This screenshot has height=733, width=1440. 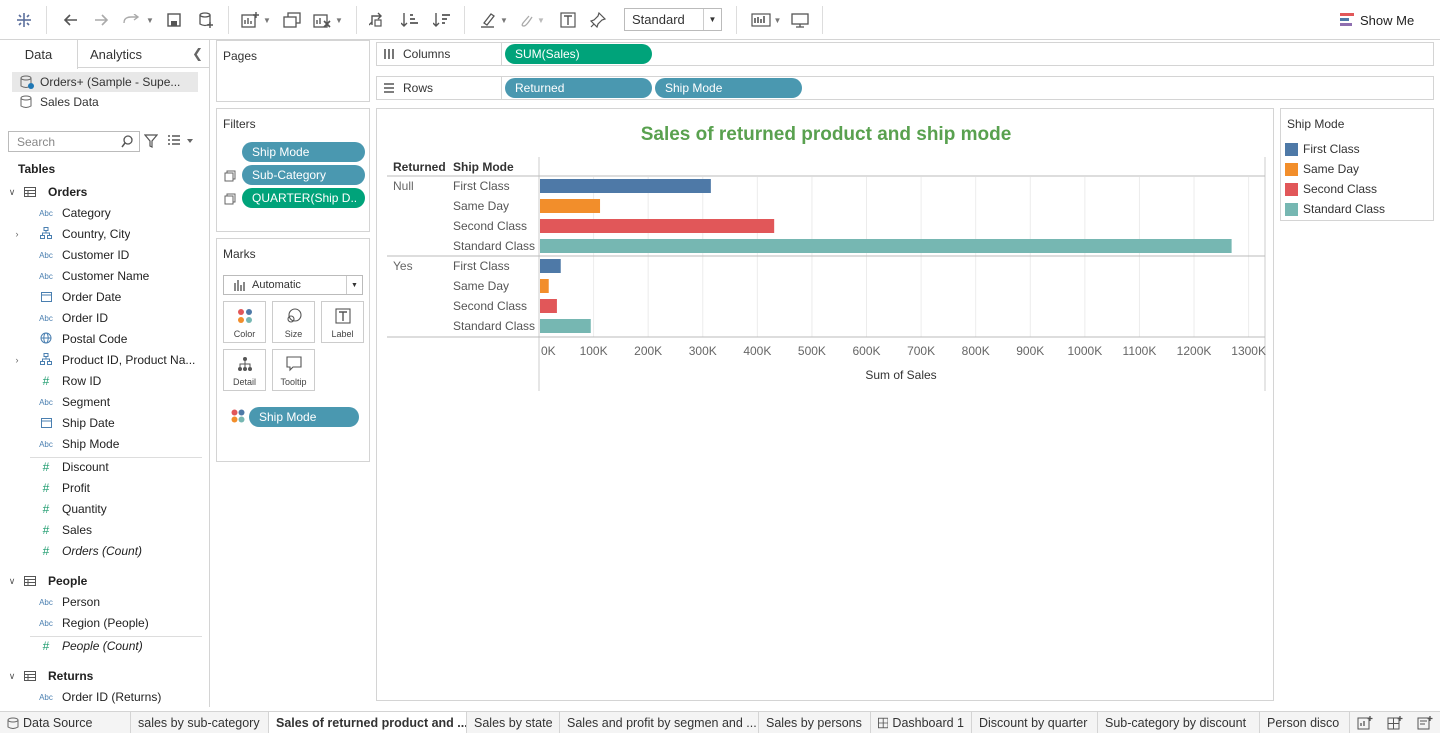 What do you see at coordinates (728, 88) in the screenshot?
I see `rows-pill-ship-mode: Ship Mode` at bounding box center [728, 88].